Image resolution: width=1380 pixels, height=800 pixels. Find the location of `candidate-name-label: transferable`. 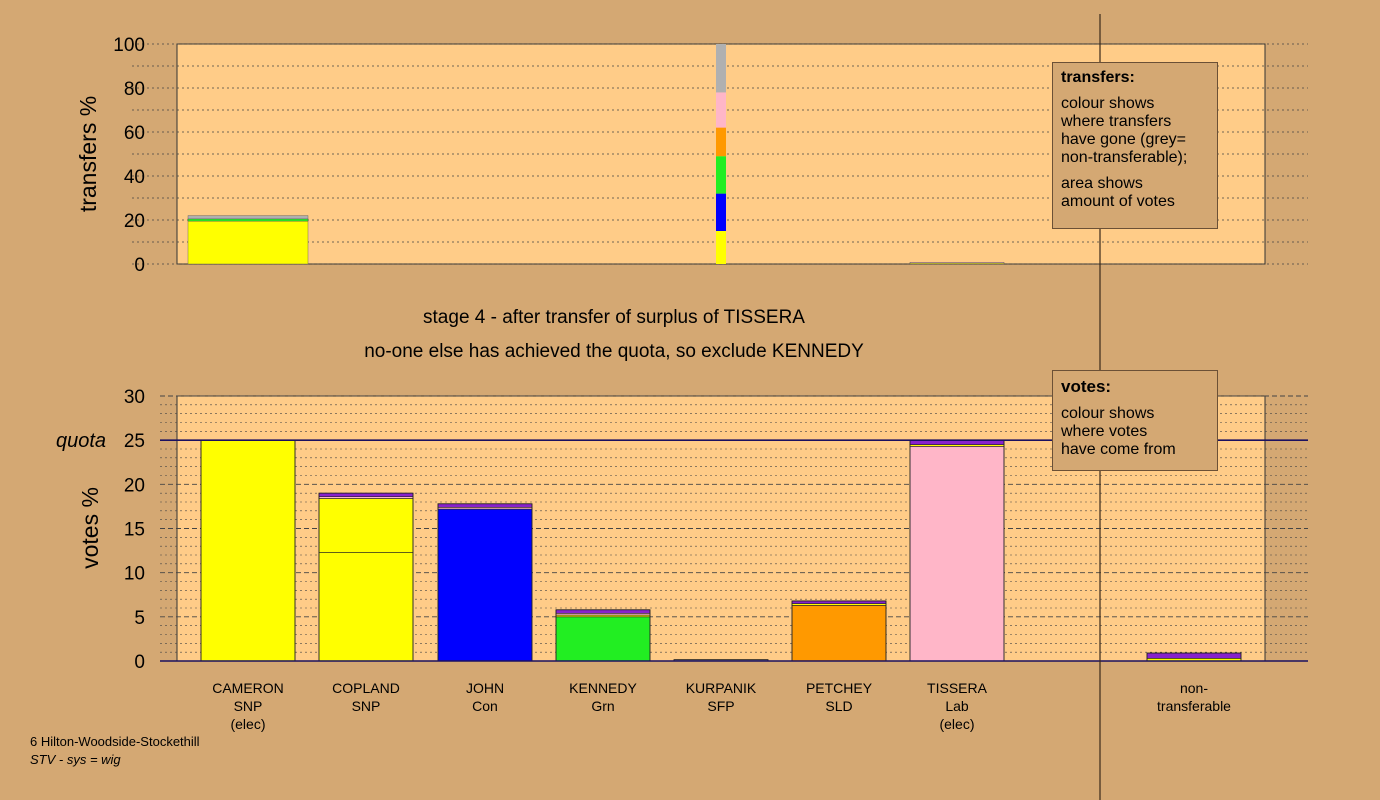

candidate-name-label: transferable is located at coordinates (1194, 706).